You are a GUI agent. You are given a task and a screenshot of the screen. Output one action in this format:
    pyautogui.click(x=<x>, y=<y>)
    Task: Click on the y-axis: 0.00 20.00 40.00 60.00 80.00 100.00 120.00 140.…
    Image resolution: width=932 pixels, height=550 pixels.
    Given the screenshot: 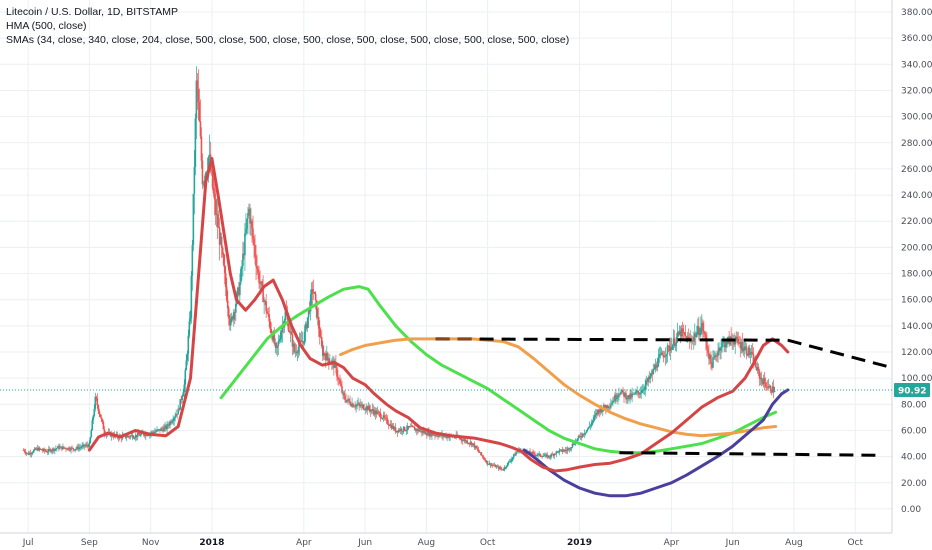 What is the action you would take?
    pyautogui.click(x=916, y=261)
    